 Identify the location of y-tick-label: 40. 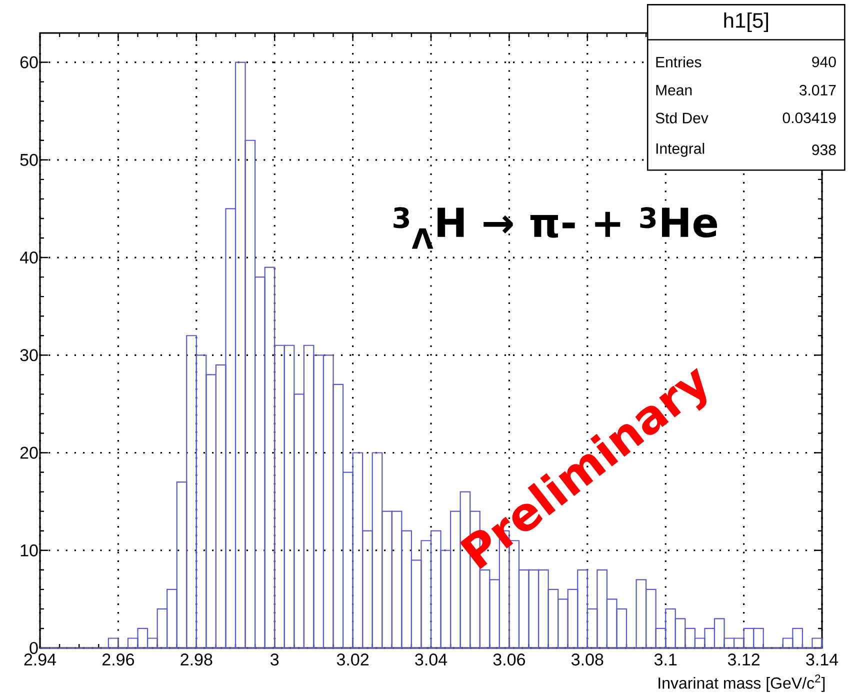
(29, 258).